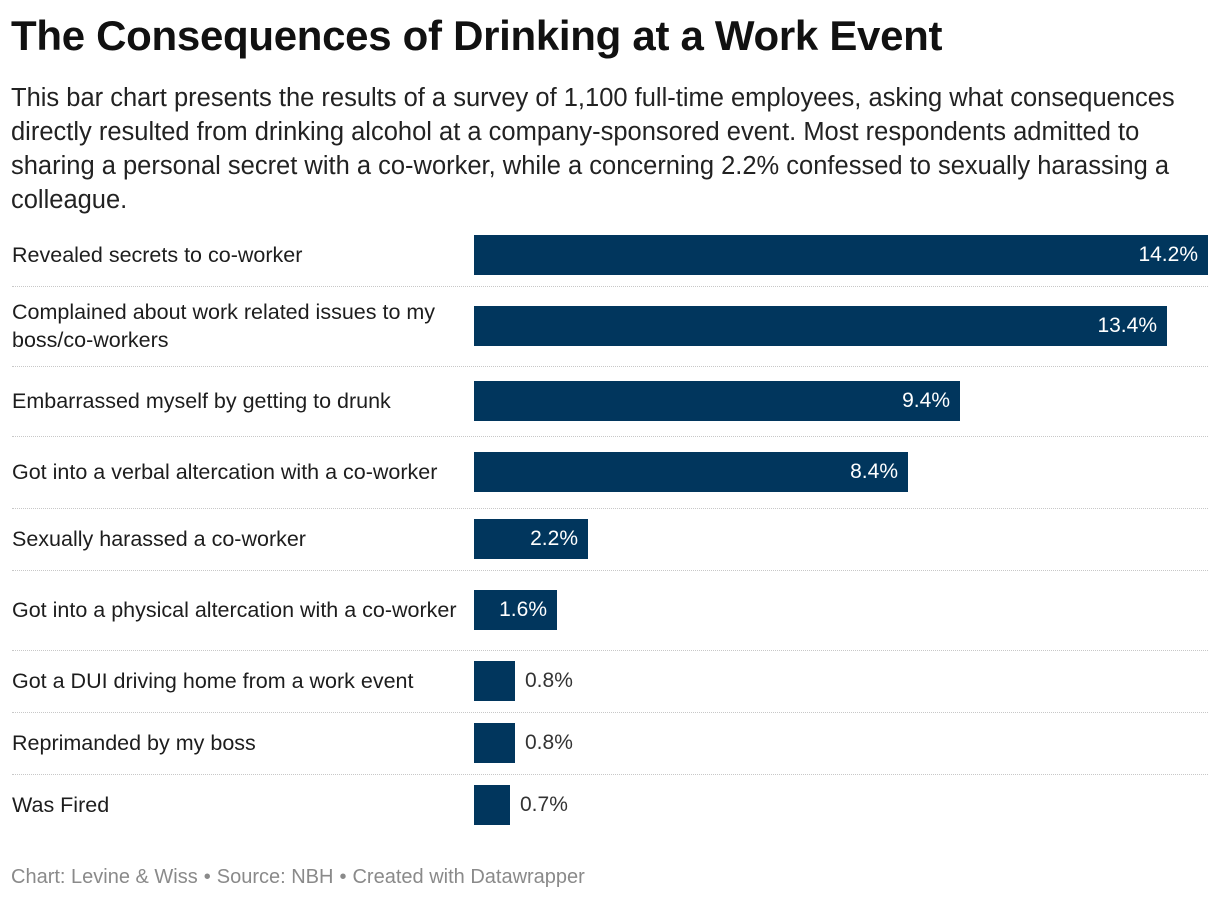 The height and width of the screenshot is (902, 1220). I want to click on bar: 9.4%, so click(717, 401).